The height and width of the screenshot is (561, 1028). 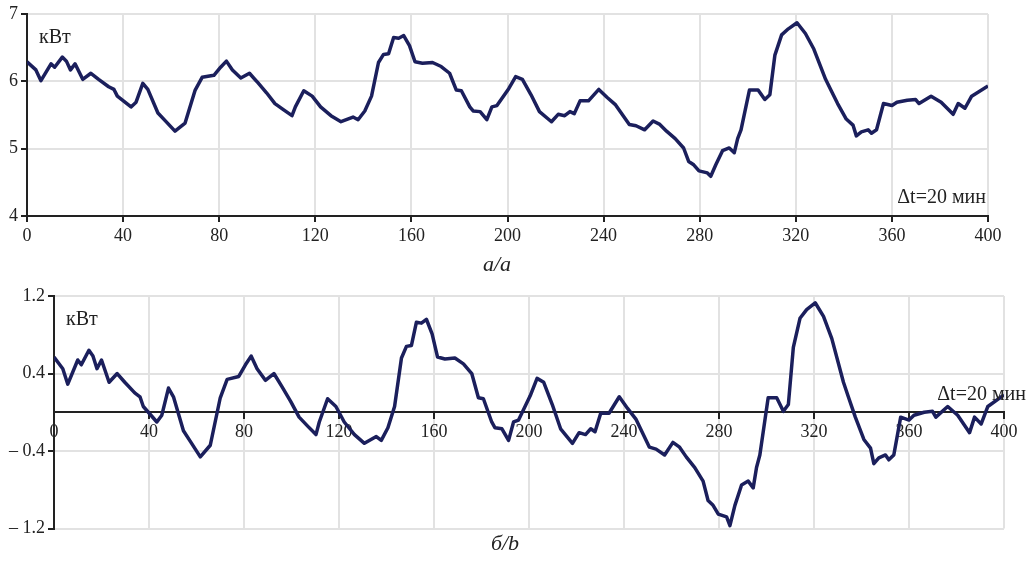 What do you see at coordinates (13, 214) in the screenshot?
I see `y-tick-label: 4` at bounding box center [13, 214].